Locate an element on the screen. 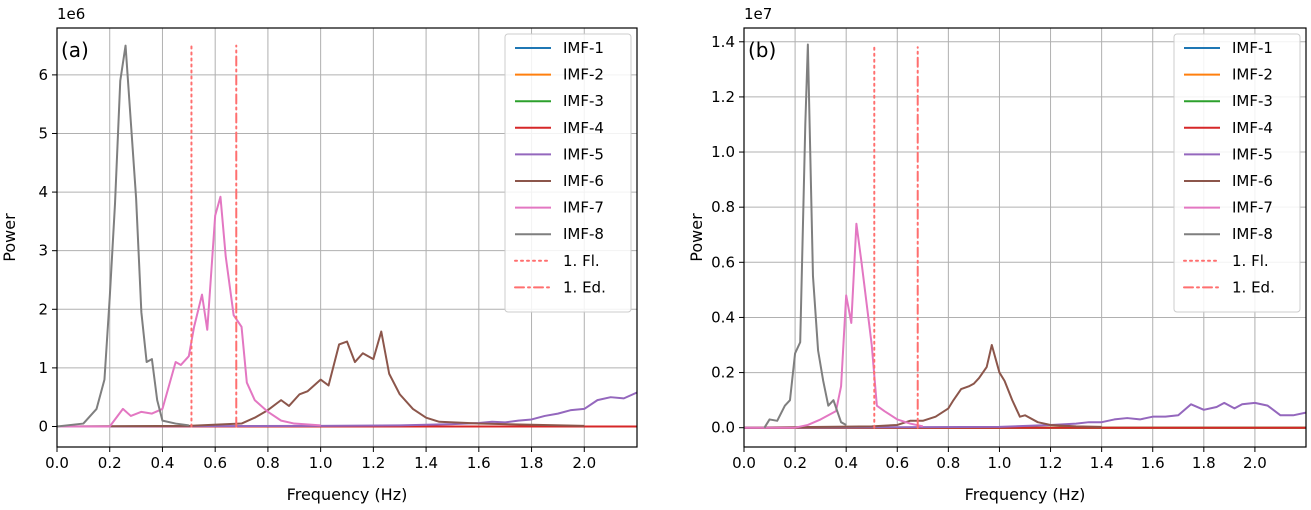 Image resolution: width=1311 pixels, height=510 pixels. y-tick-label: 0.6 is located at coordinates (723, 262).